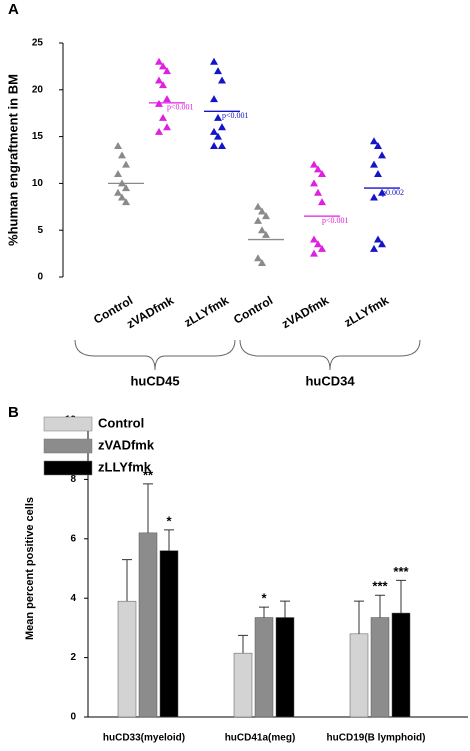 The image size is (470, 751). Describe the element at coordinates (144, 738) in the screenshot. I see `x-tick-label: huCD33(myeloid)` at that location.